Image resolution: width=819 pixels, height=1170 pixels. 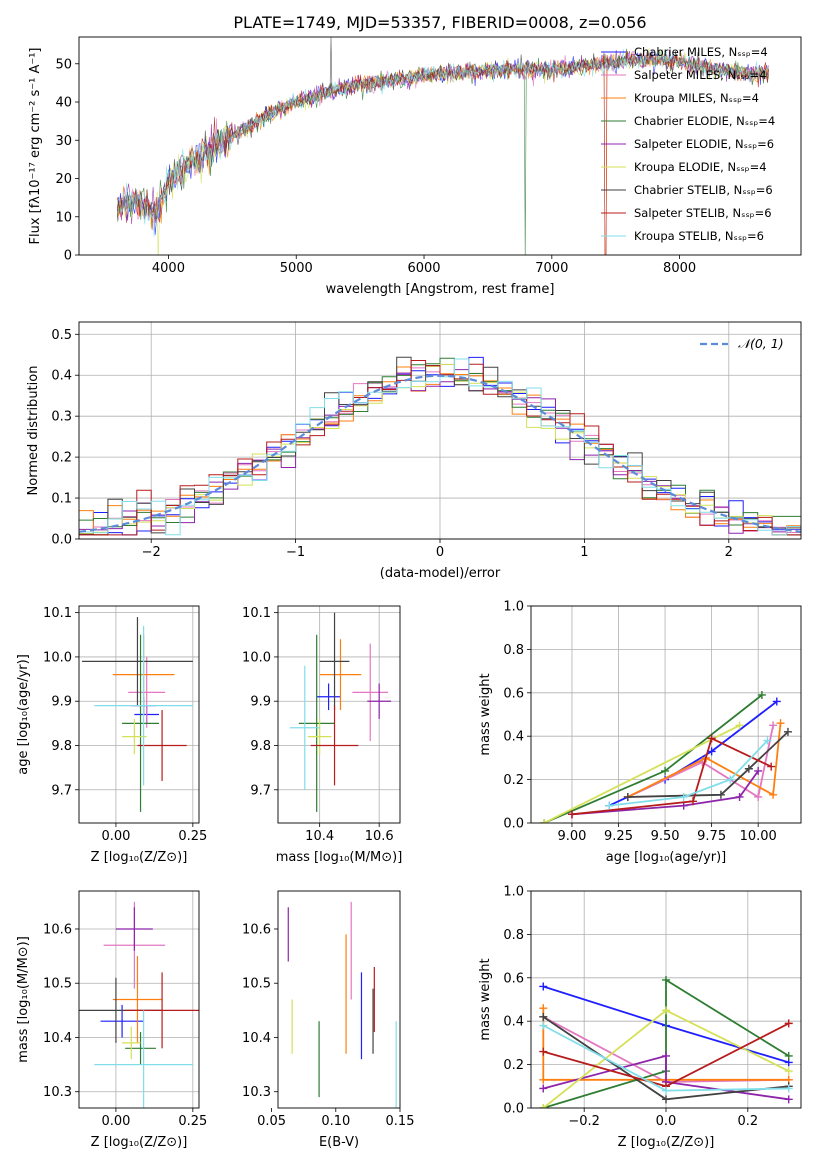 What do you see at coordinates (761, 343) in the screenshot?
I see `legend-entry-normal: 𝒩(0, 1)` at bounding box center [761, 343].